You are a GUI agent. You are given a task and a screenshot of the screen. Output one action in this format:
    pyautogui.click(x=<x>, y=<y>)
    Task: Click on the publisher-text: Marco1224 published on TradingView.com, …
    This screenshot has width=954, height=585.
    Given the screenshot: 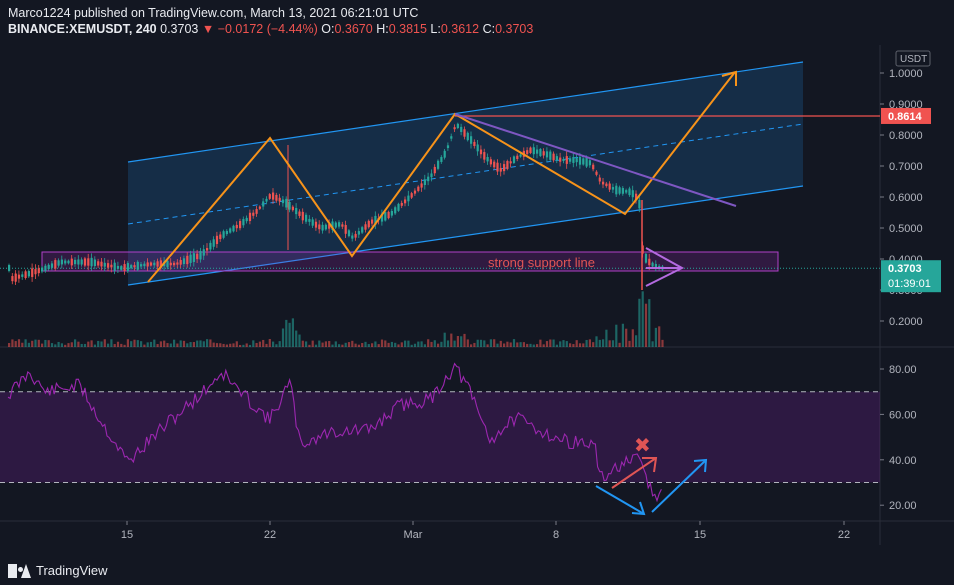 What is the action you would take?
    pyautogui.click(x=213, y=13)
    